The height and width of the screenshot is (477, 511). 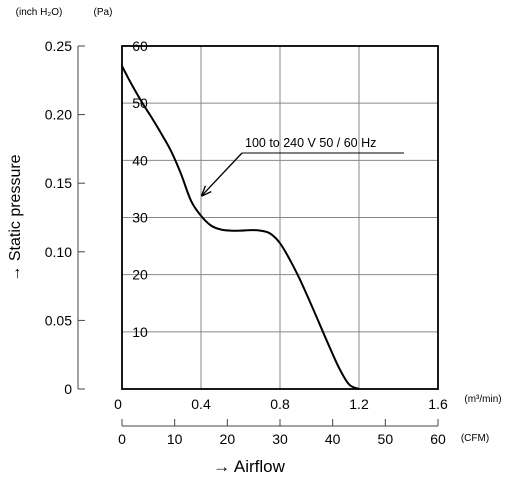 What do you see at coordinates (438, 439) in the screenshot?
I see `x-tick-label-cfm: 60` at bounding box center [438, 439].